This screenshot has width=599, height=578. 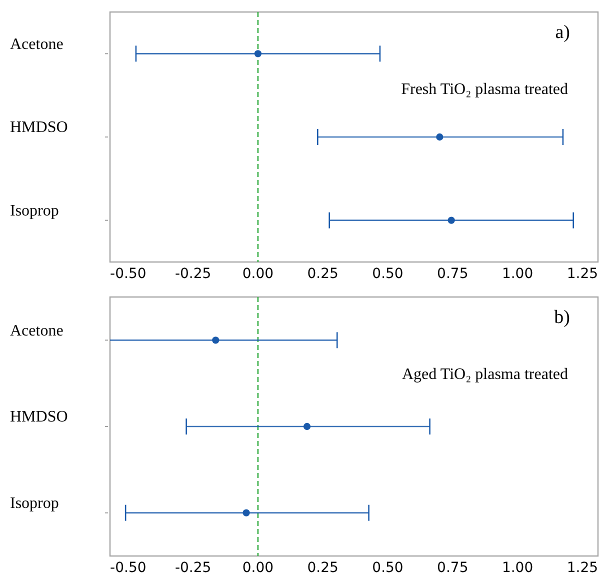 What do you see at coordinates (562, 32) in the screenshot?
I see `annotation: a)` at bounding box center [562, 32].